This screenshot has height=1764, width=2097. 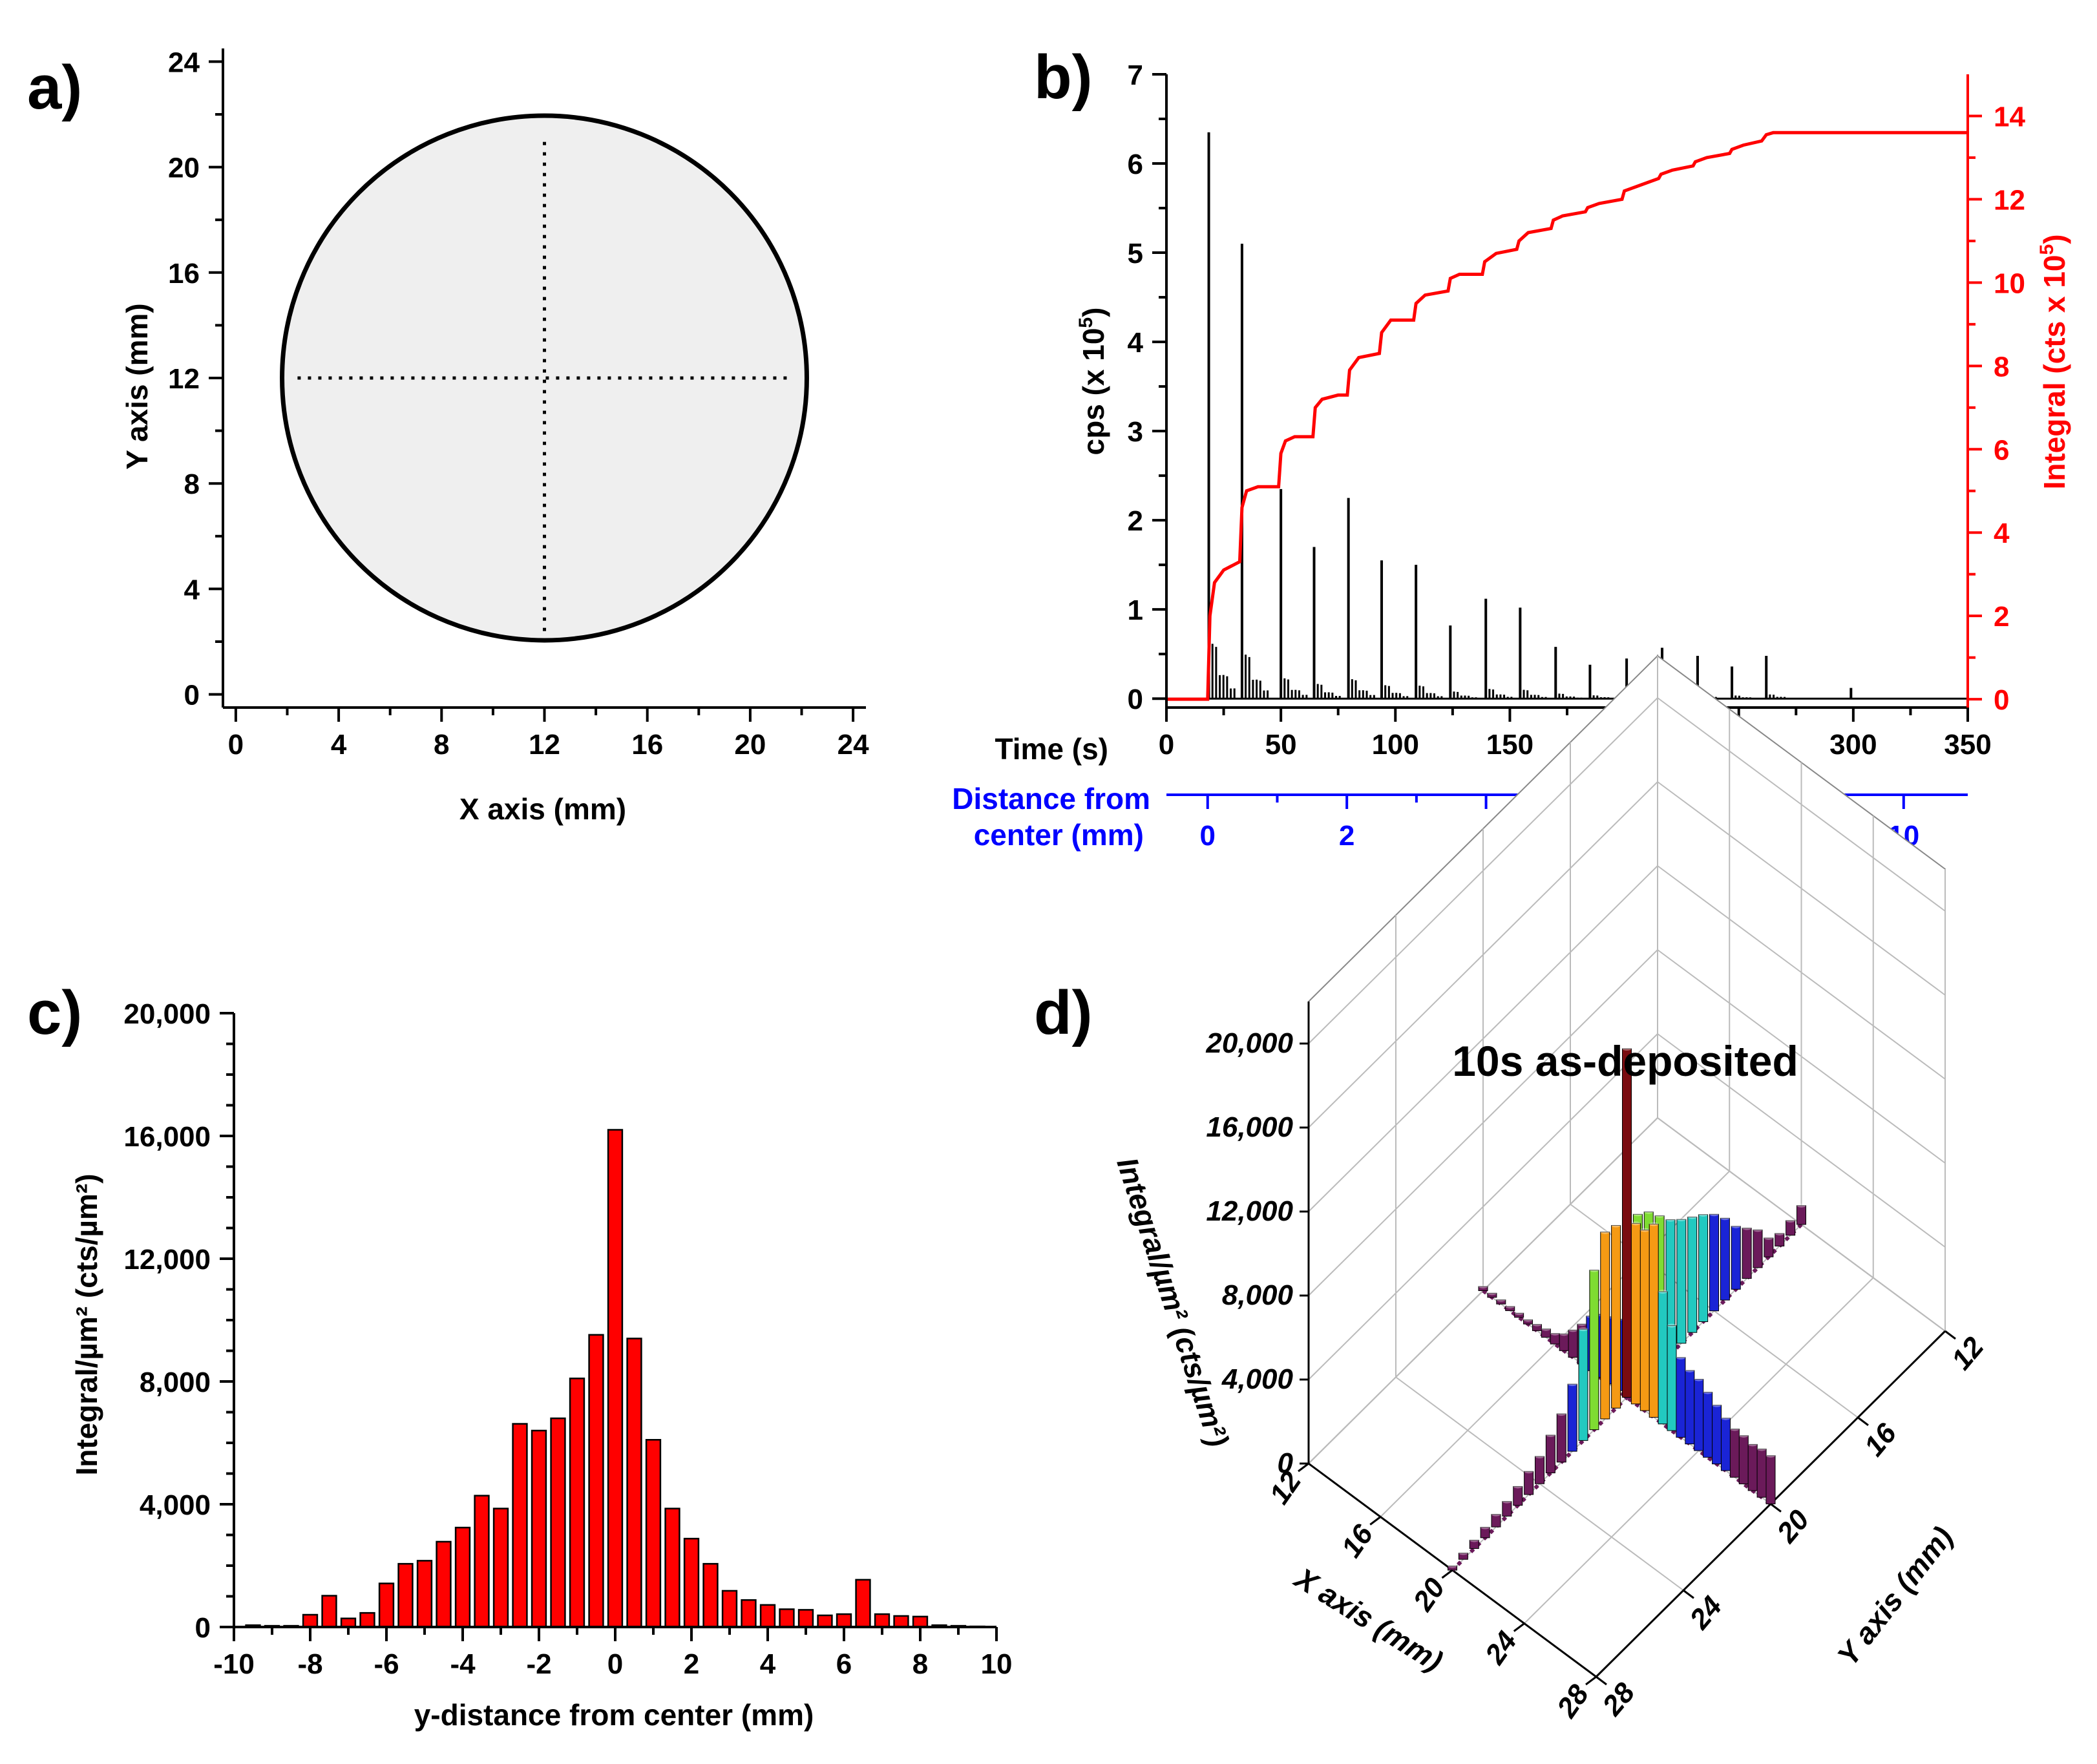 I want to click on panel-label-d: d), so click(x=1063, y=1013).